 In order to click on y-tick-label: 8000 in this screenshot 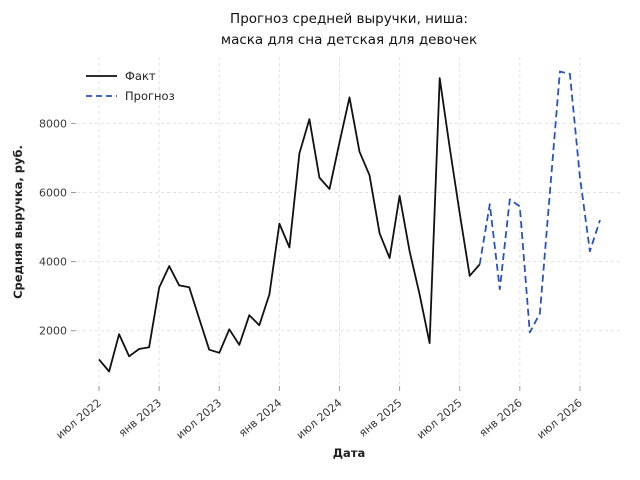, I will do `click(53, 123)`.